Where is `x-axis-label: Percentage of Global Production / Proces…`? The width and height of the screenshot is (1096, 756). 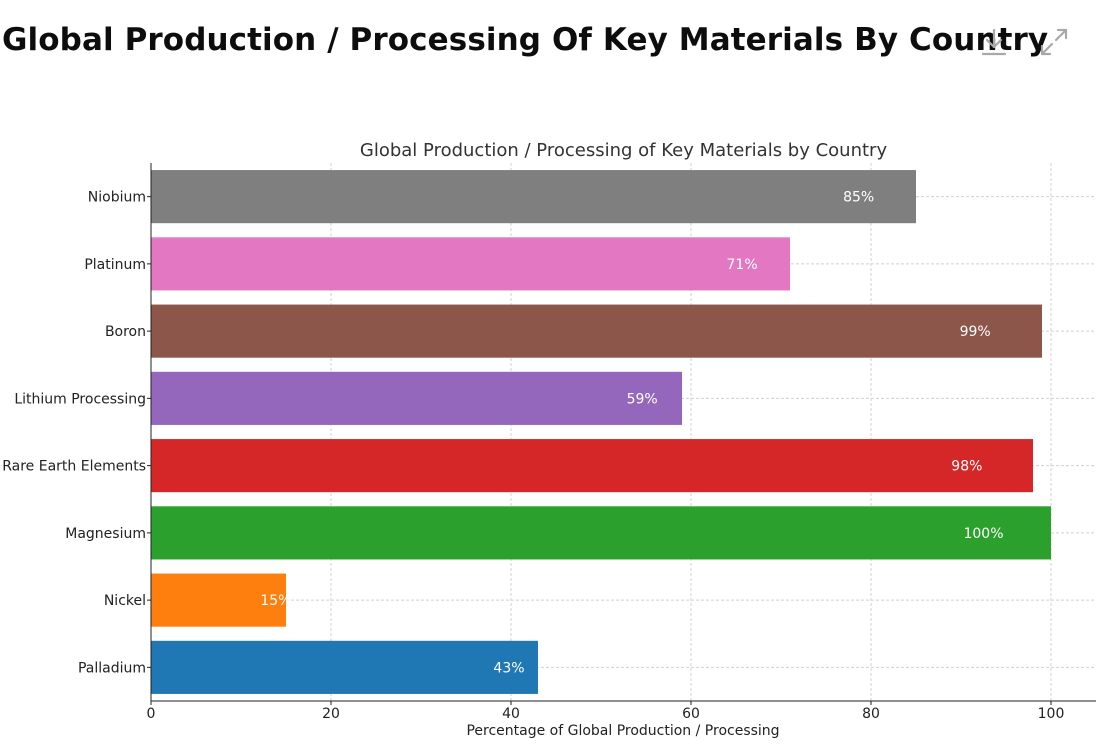 x-axis-label: Percentage of Global Production / Proces… is located at coordinates (622, 731).